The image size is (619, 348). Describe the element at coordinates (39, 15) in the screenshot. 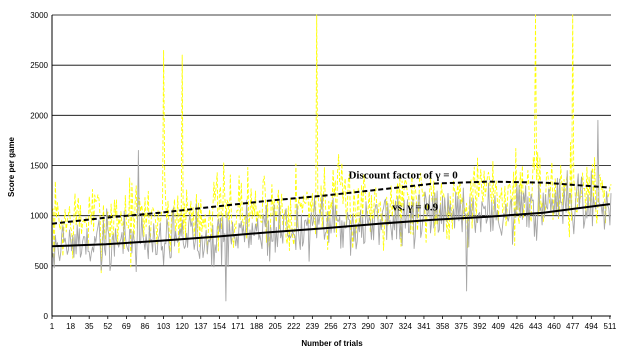

I see `y-tick-label: 3000` at that location.